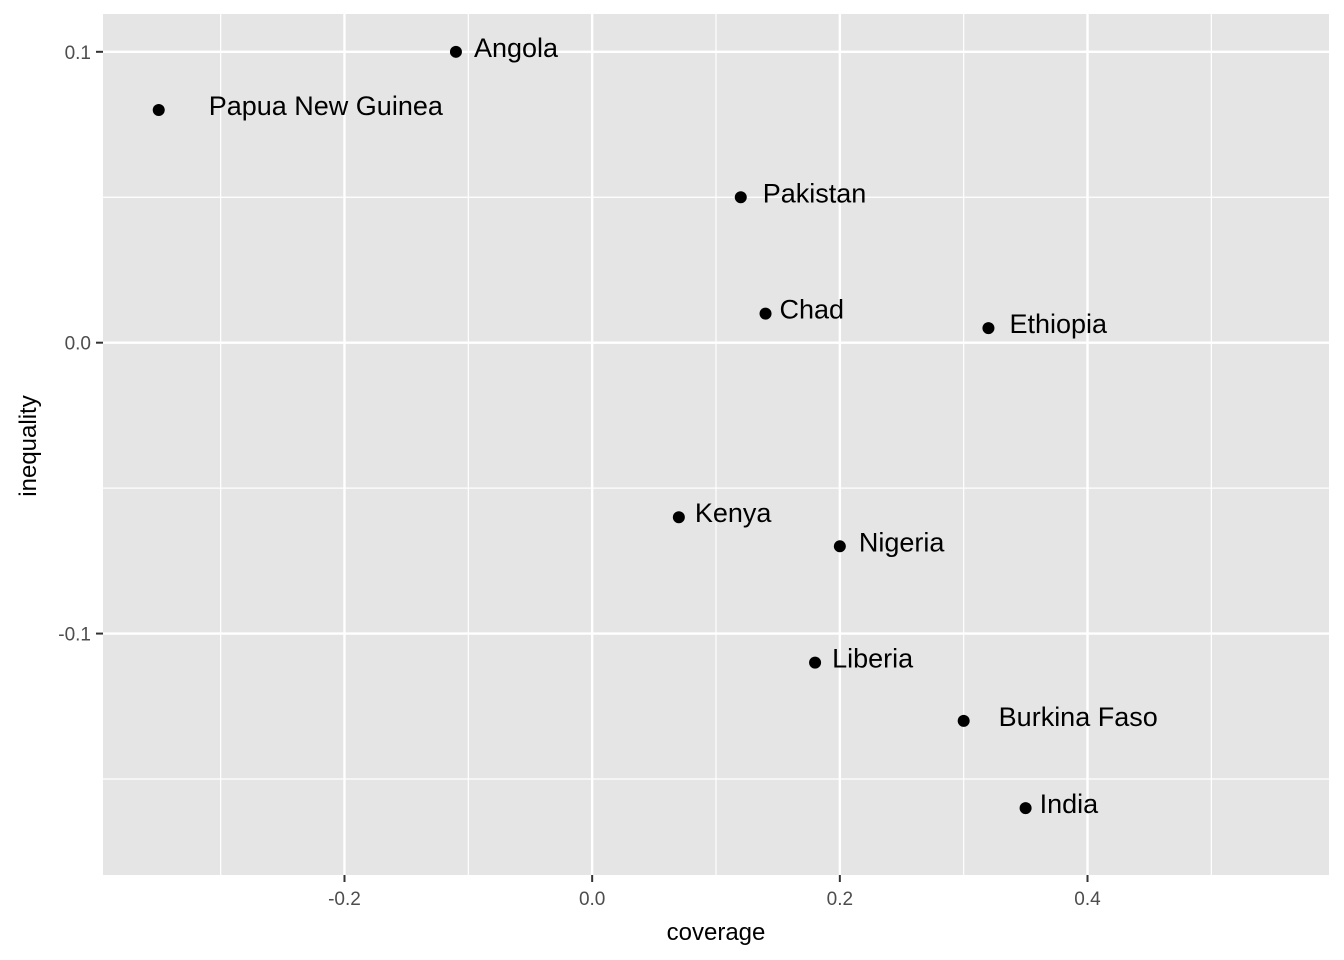 The image size is (1344, 960). What do you see at coordinates (1078, 717) in the screenshot?
I see `point-label: Burkina Faso` at bounding box center [1078, 717].